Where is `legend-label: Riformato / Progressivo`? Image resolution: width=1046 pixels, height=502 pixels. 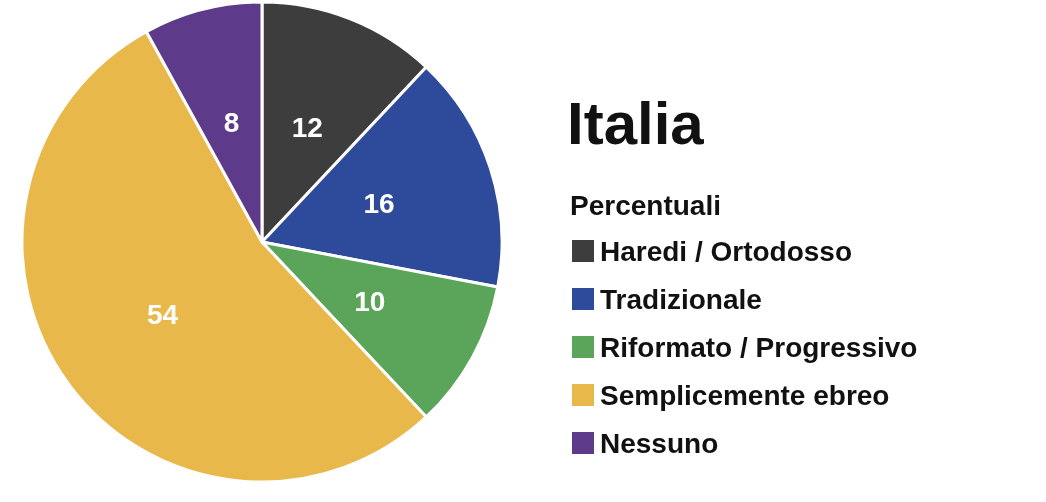
legend-label: Riformato / Progressivo is located at coordinates (759, 347).